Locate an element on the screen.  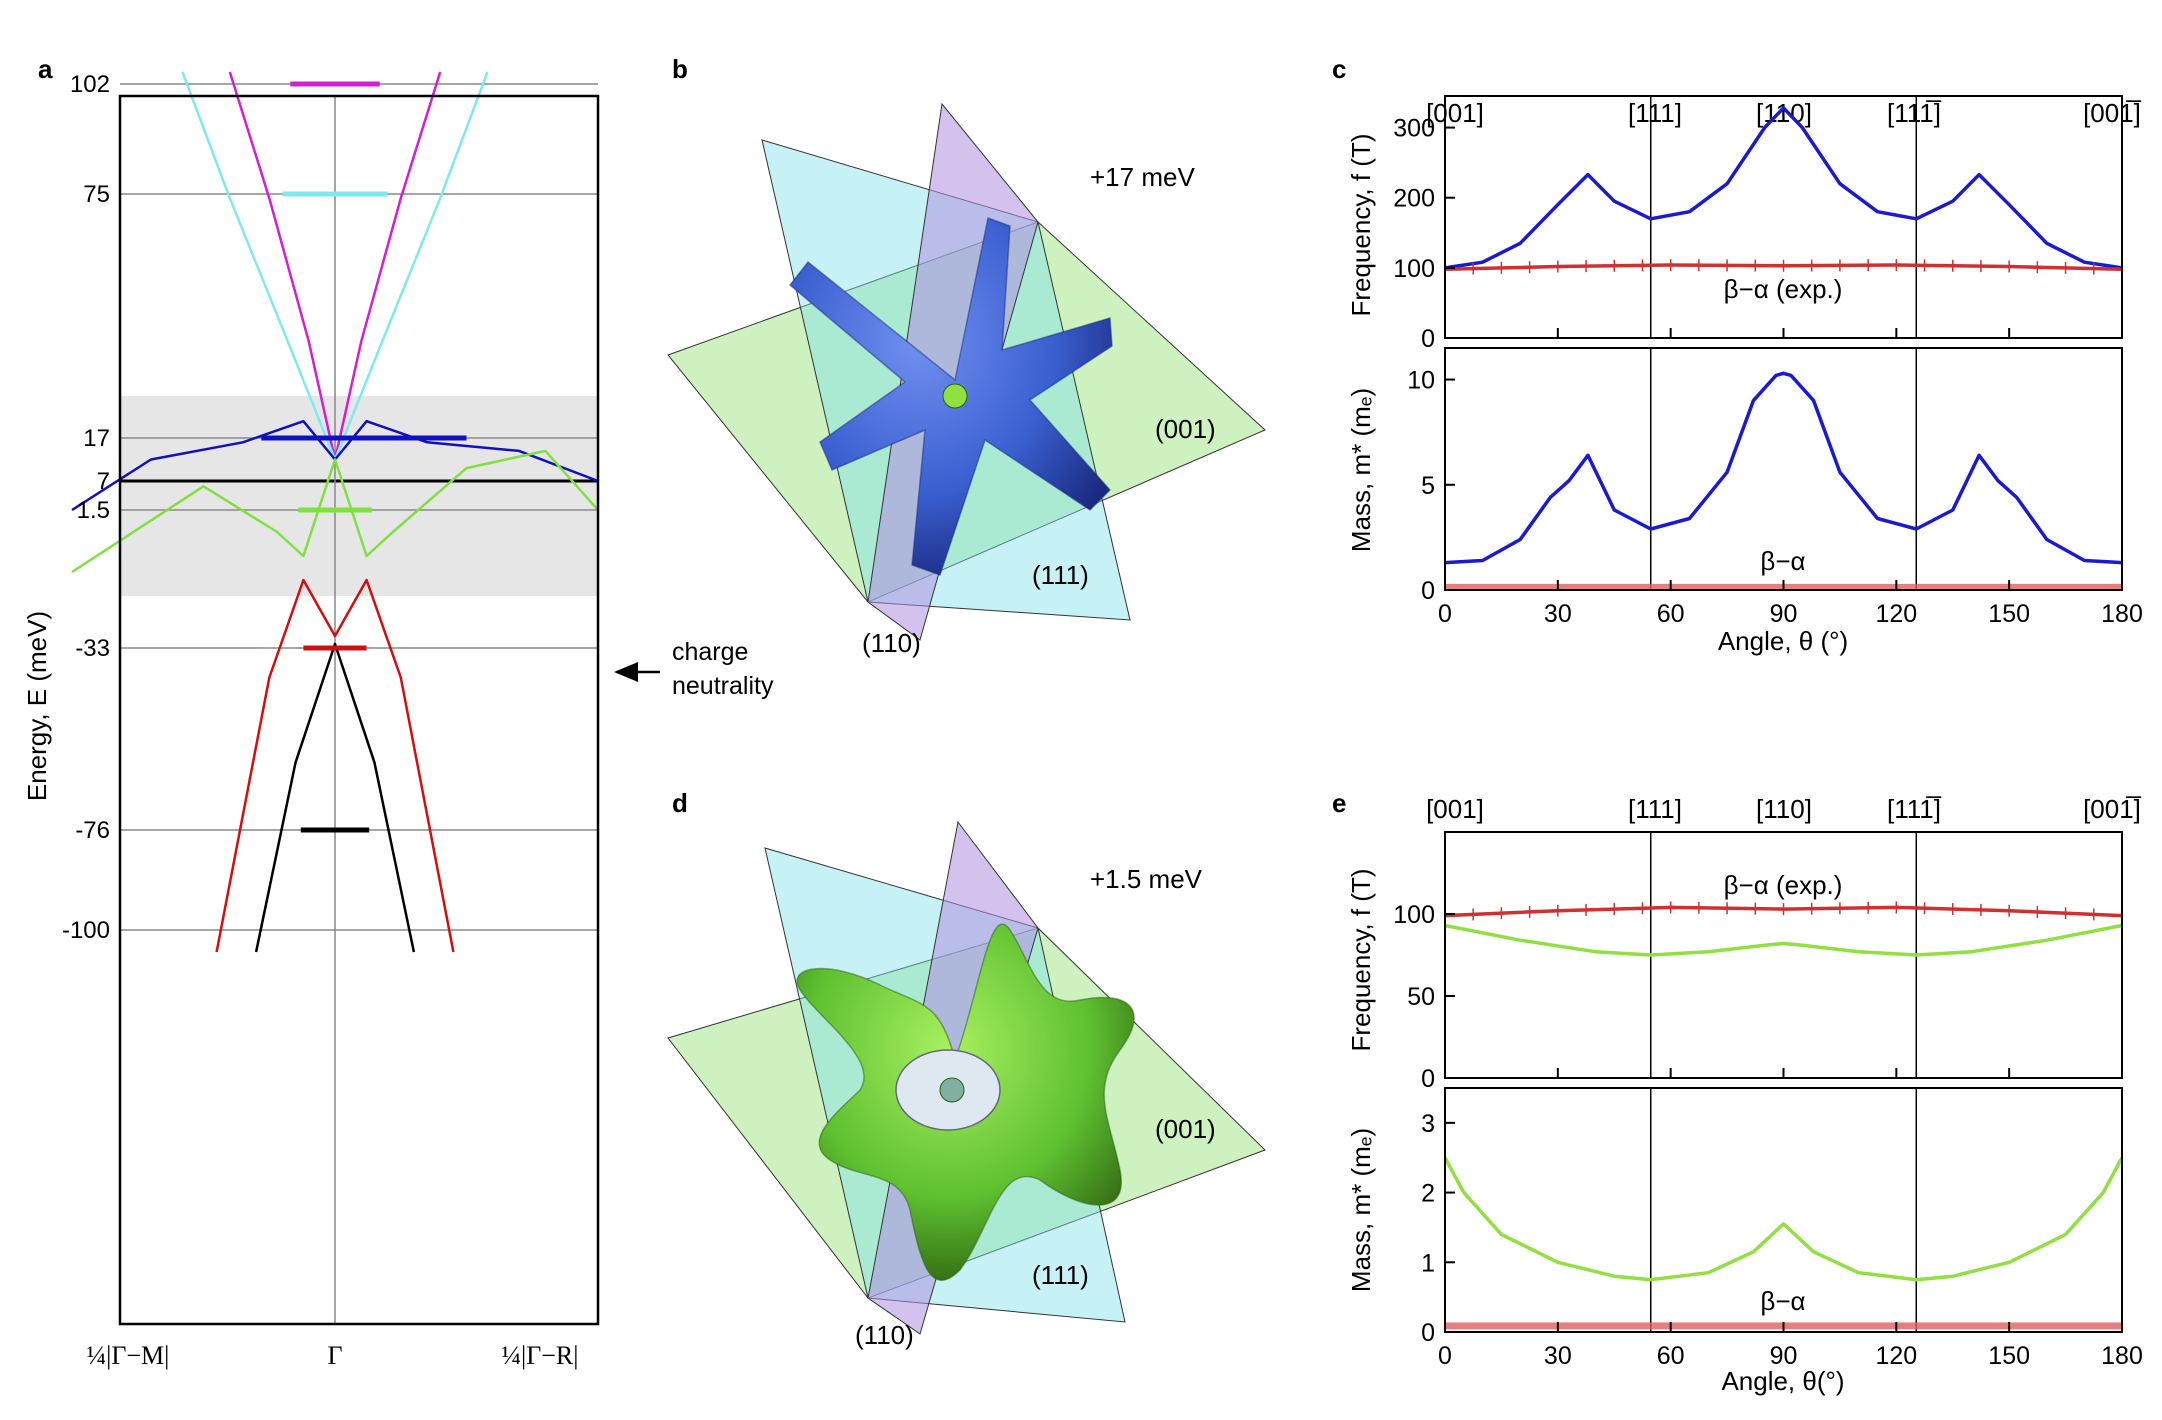
e-top-curve-label: β−α (exp.) is located at coordinates (1783, 885).